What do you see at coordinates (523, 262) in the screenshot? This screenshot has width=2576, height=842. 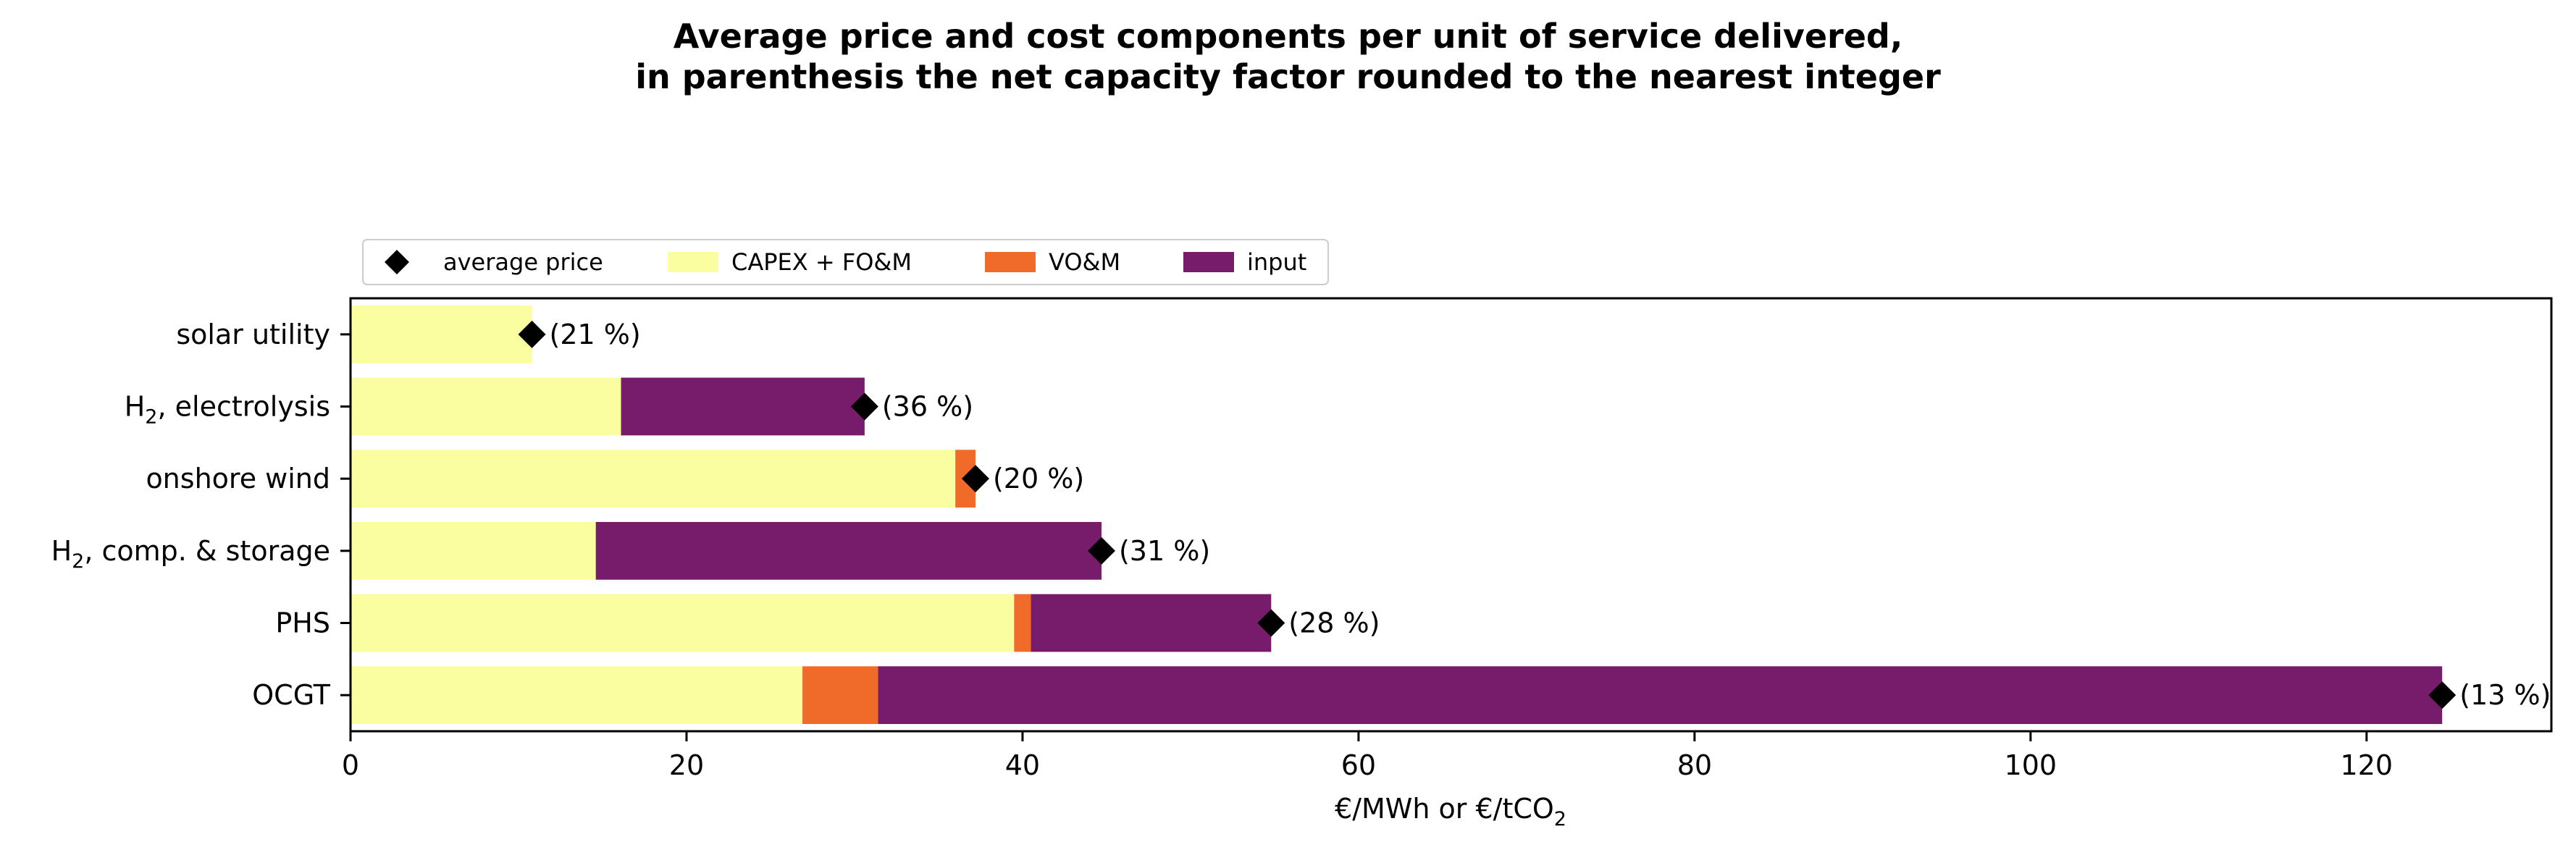 I see `legend-label-0: average price` at bounding box center [523, 262].